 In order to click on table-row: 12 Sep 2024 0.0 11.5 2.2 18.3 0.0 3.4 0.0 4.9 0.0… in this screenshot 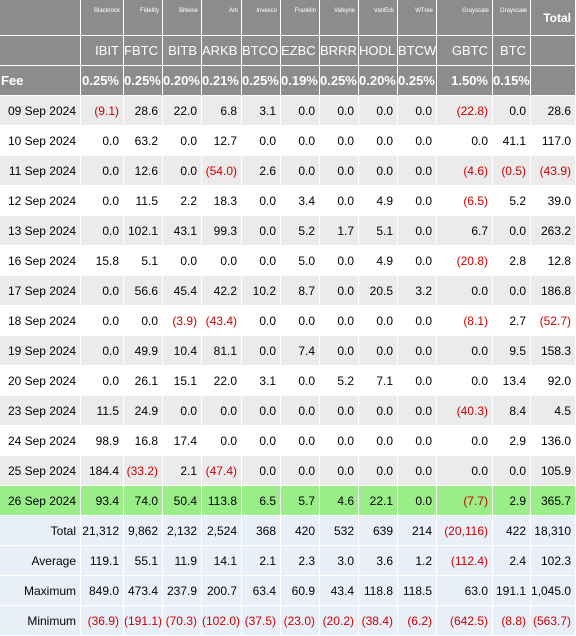, I will do `click(287, 200)`.